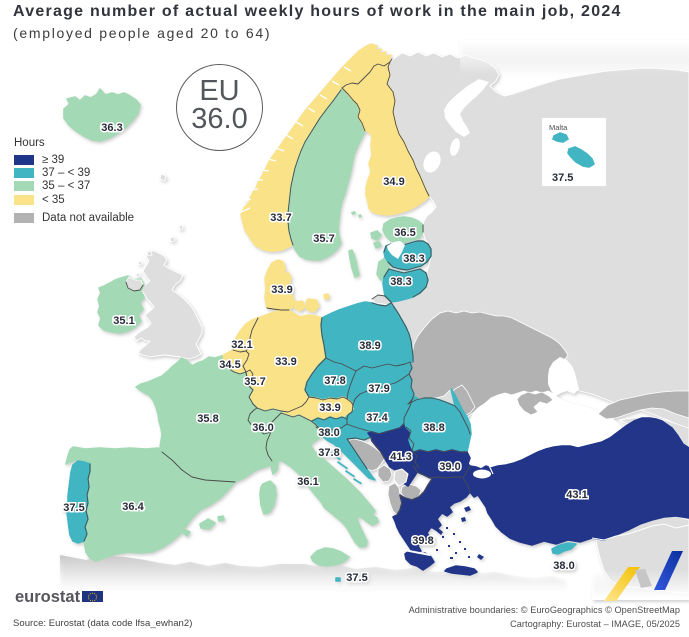 This screenshot has width=689, height=637. I want to click on svg-text: 37.9, so click(378, 389).